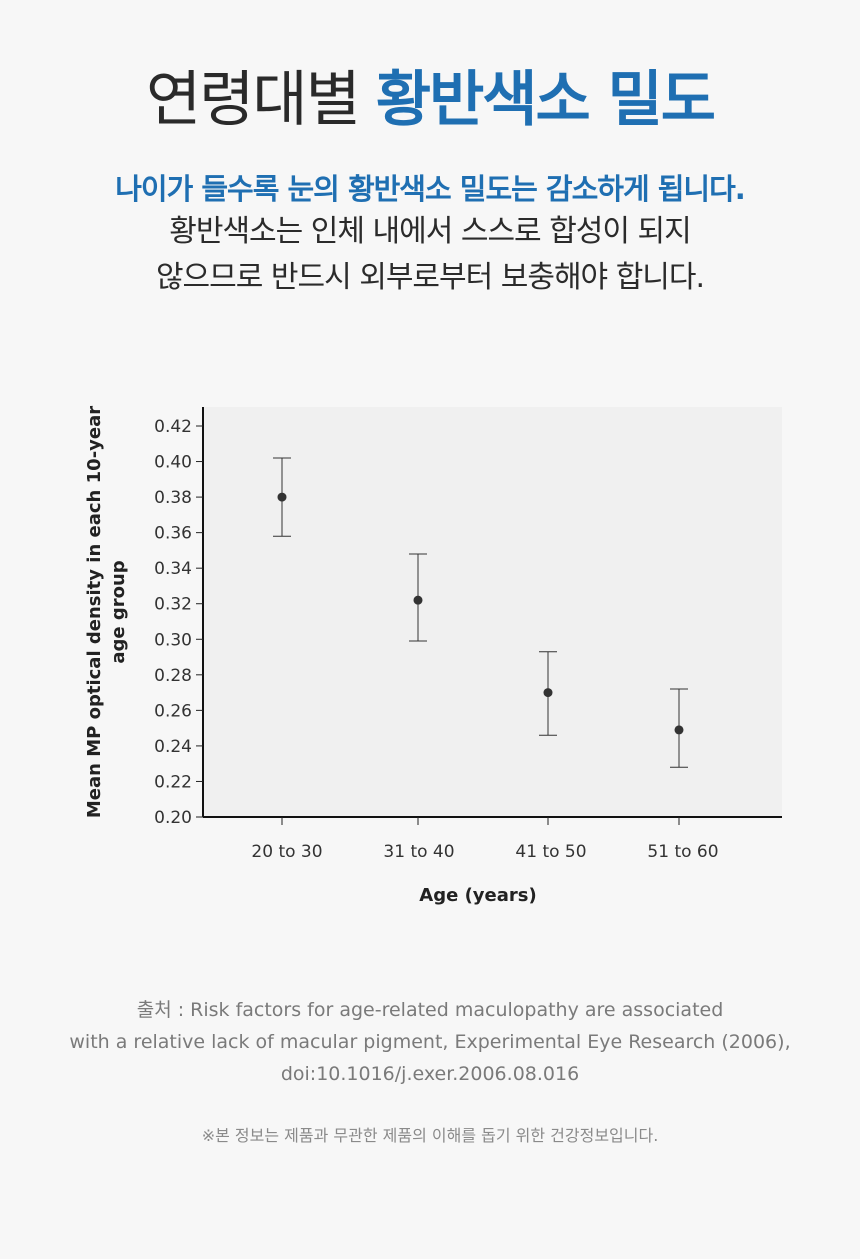 This screenshot has width=860, height=1259. I want to click on y-tick-label: 0.28, so click(173, 676).